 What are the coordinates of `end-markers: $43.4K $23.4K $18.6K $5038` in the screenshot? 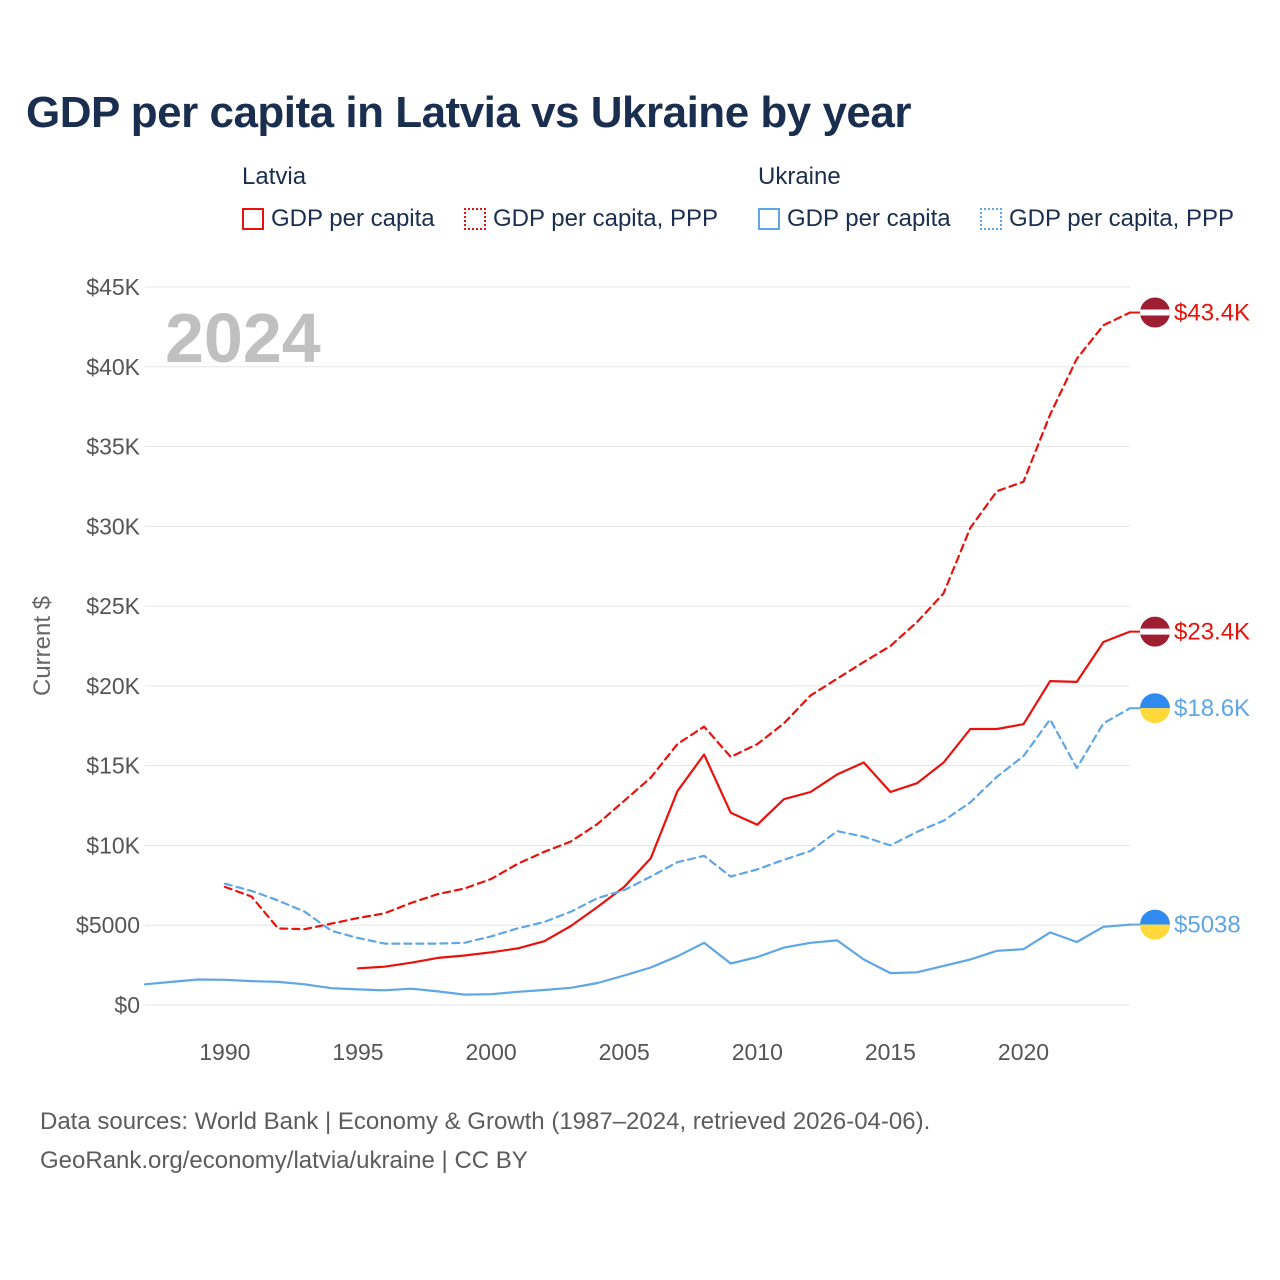 It's located at (1190, 618).